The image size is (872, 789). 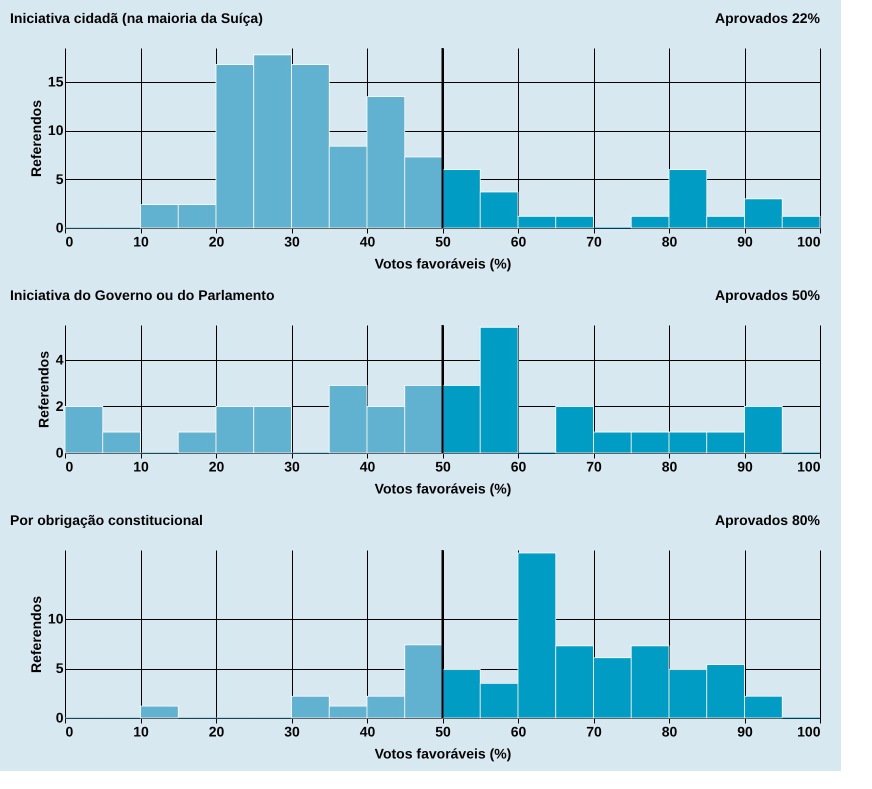 I want to click on y-tick-label: 4, so click(x=60, y=359).